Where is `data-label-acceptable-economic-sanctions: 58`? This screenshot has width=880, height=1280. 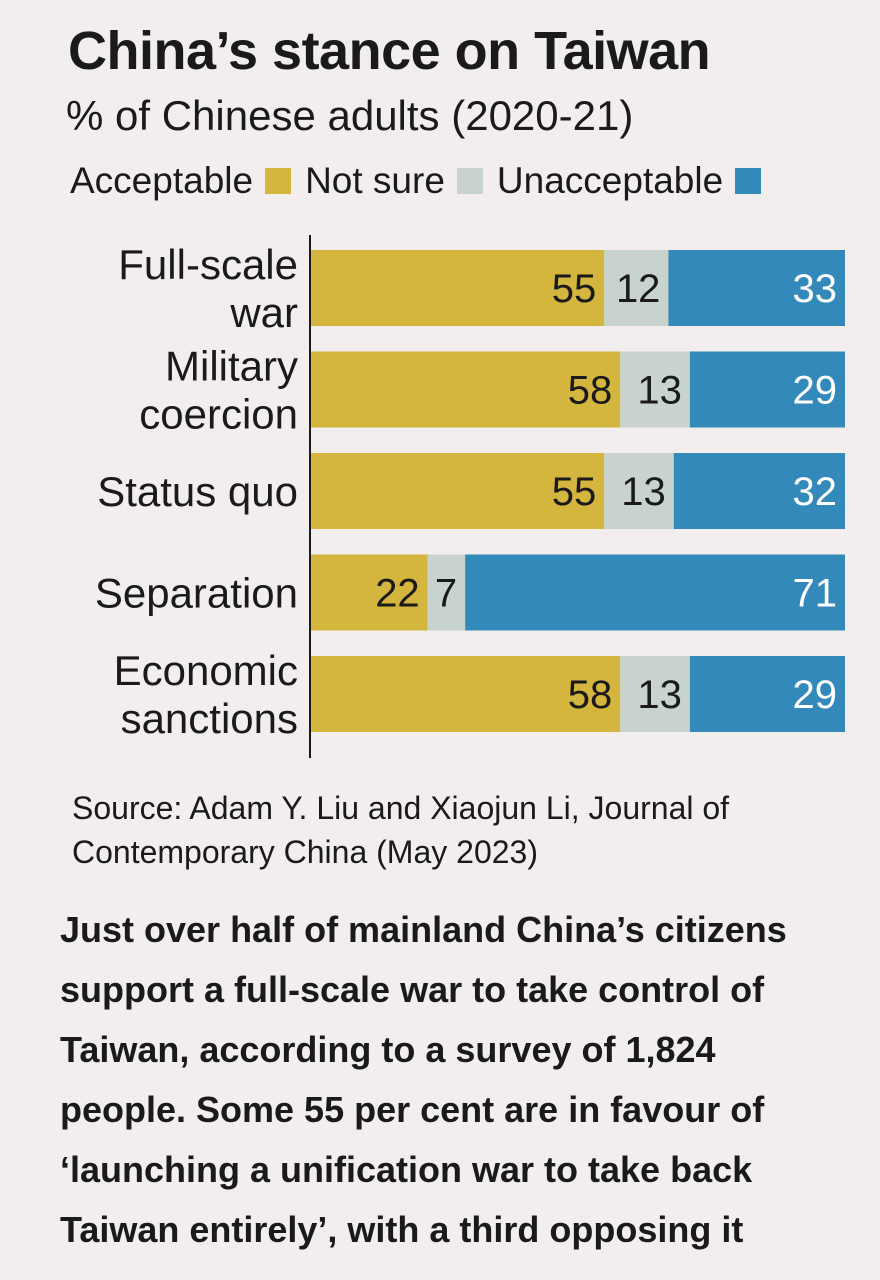
data-label-acceptable-economic-sanctions: 58 is located at coordinates (590, 695).